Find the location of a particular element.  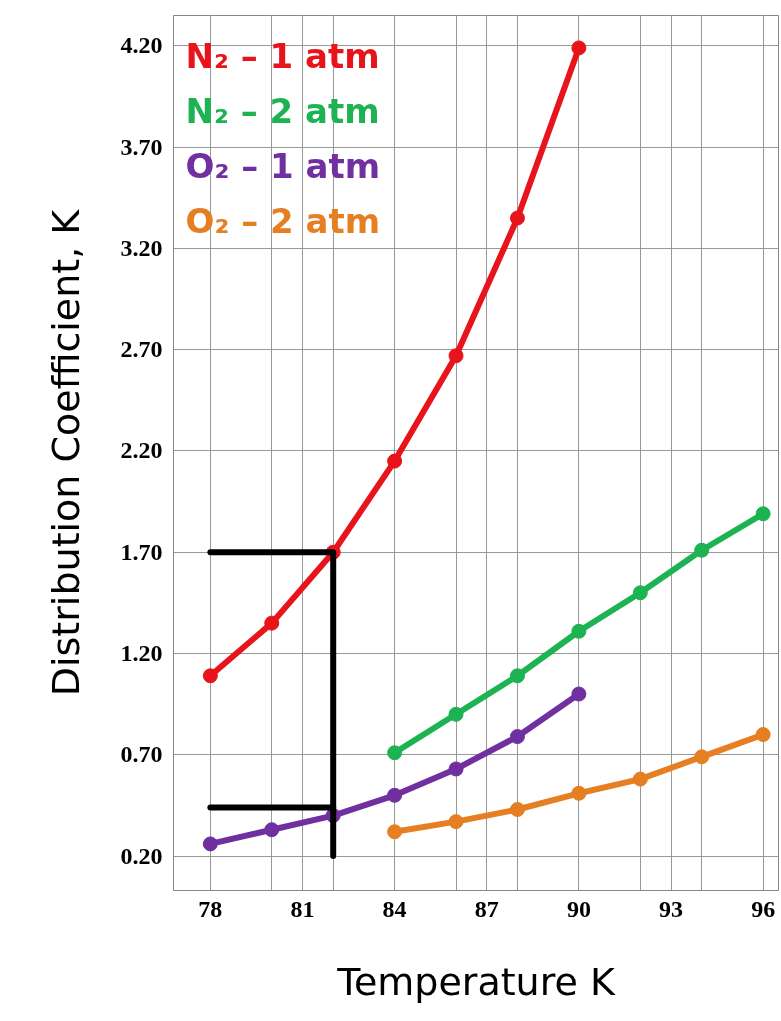

x-axis-title: Temperature K is located at coordinates (476, 981).